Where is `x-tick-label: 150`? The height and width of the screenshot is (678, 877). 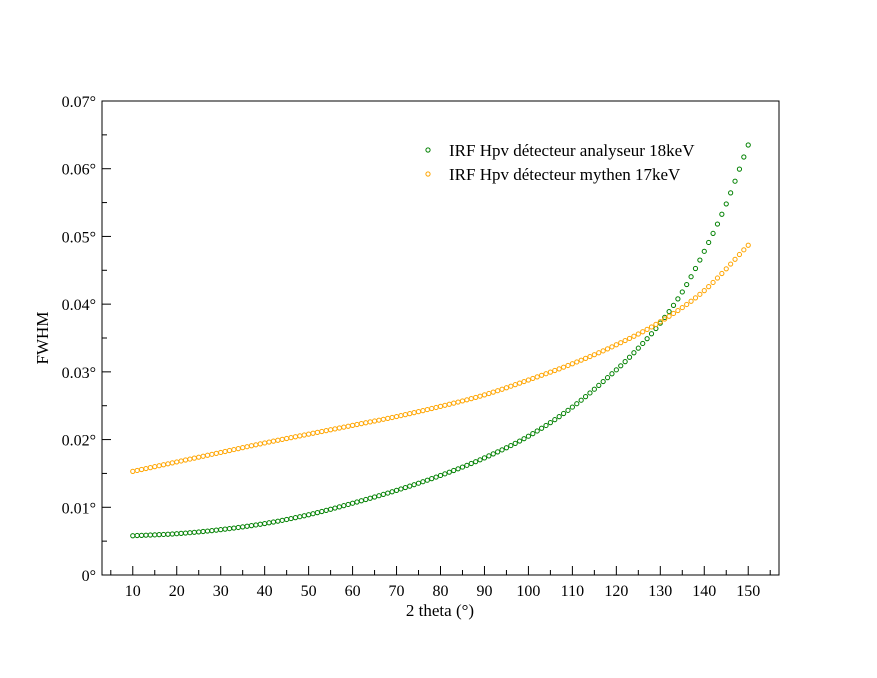
x-tick-label: 150 is located at coordinates (748, 591).